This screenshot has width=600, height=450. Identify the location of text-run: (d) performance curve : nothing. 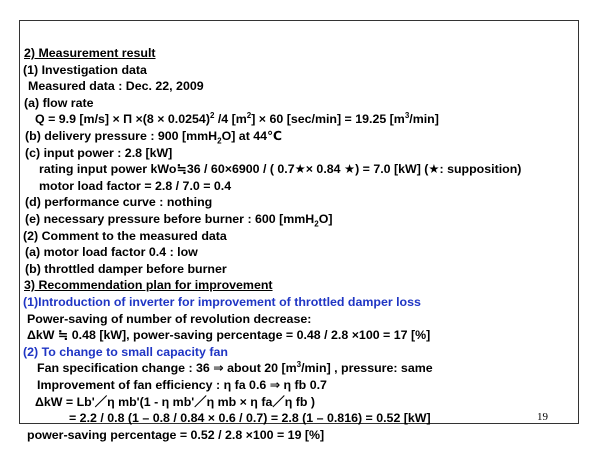
(119, 202).